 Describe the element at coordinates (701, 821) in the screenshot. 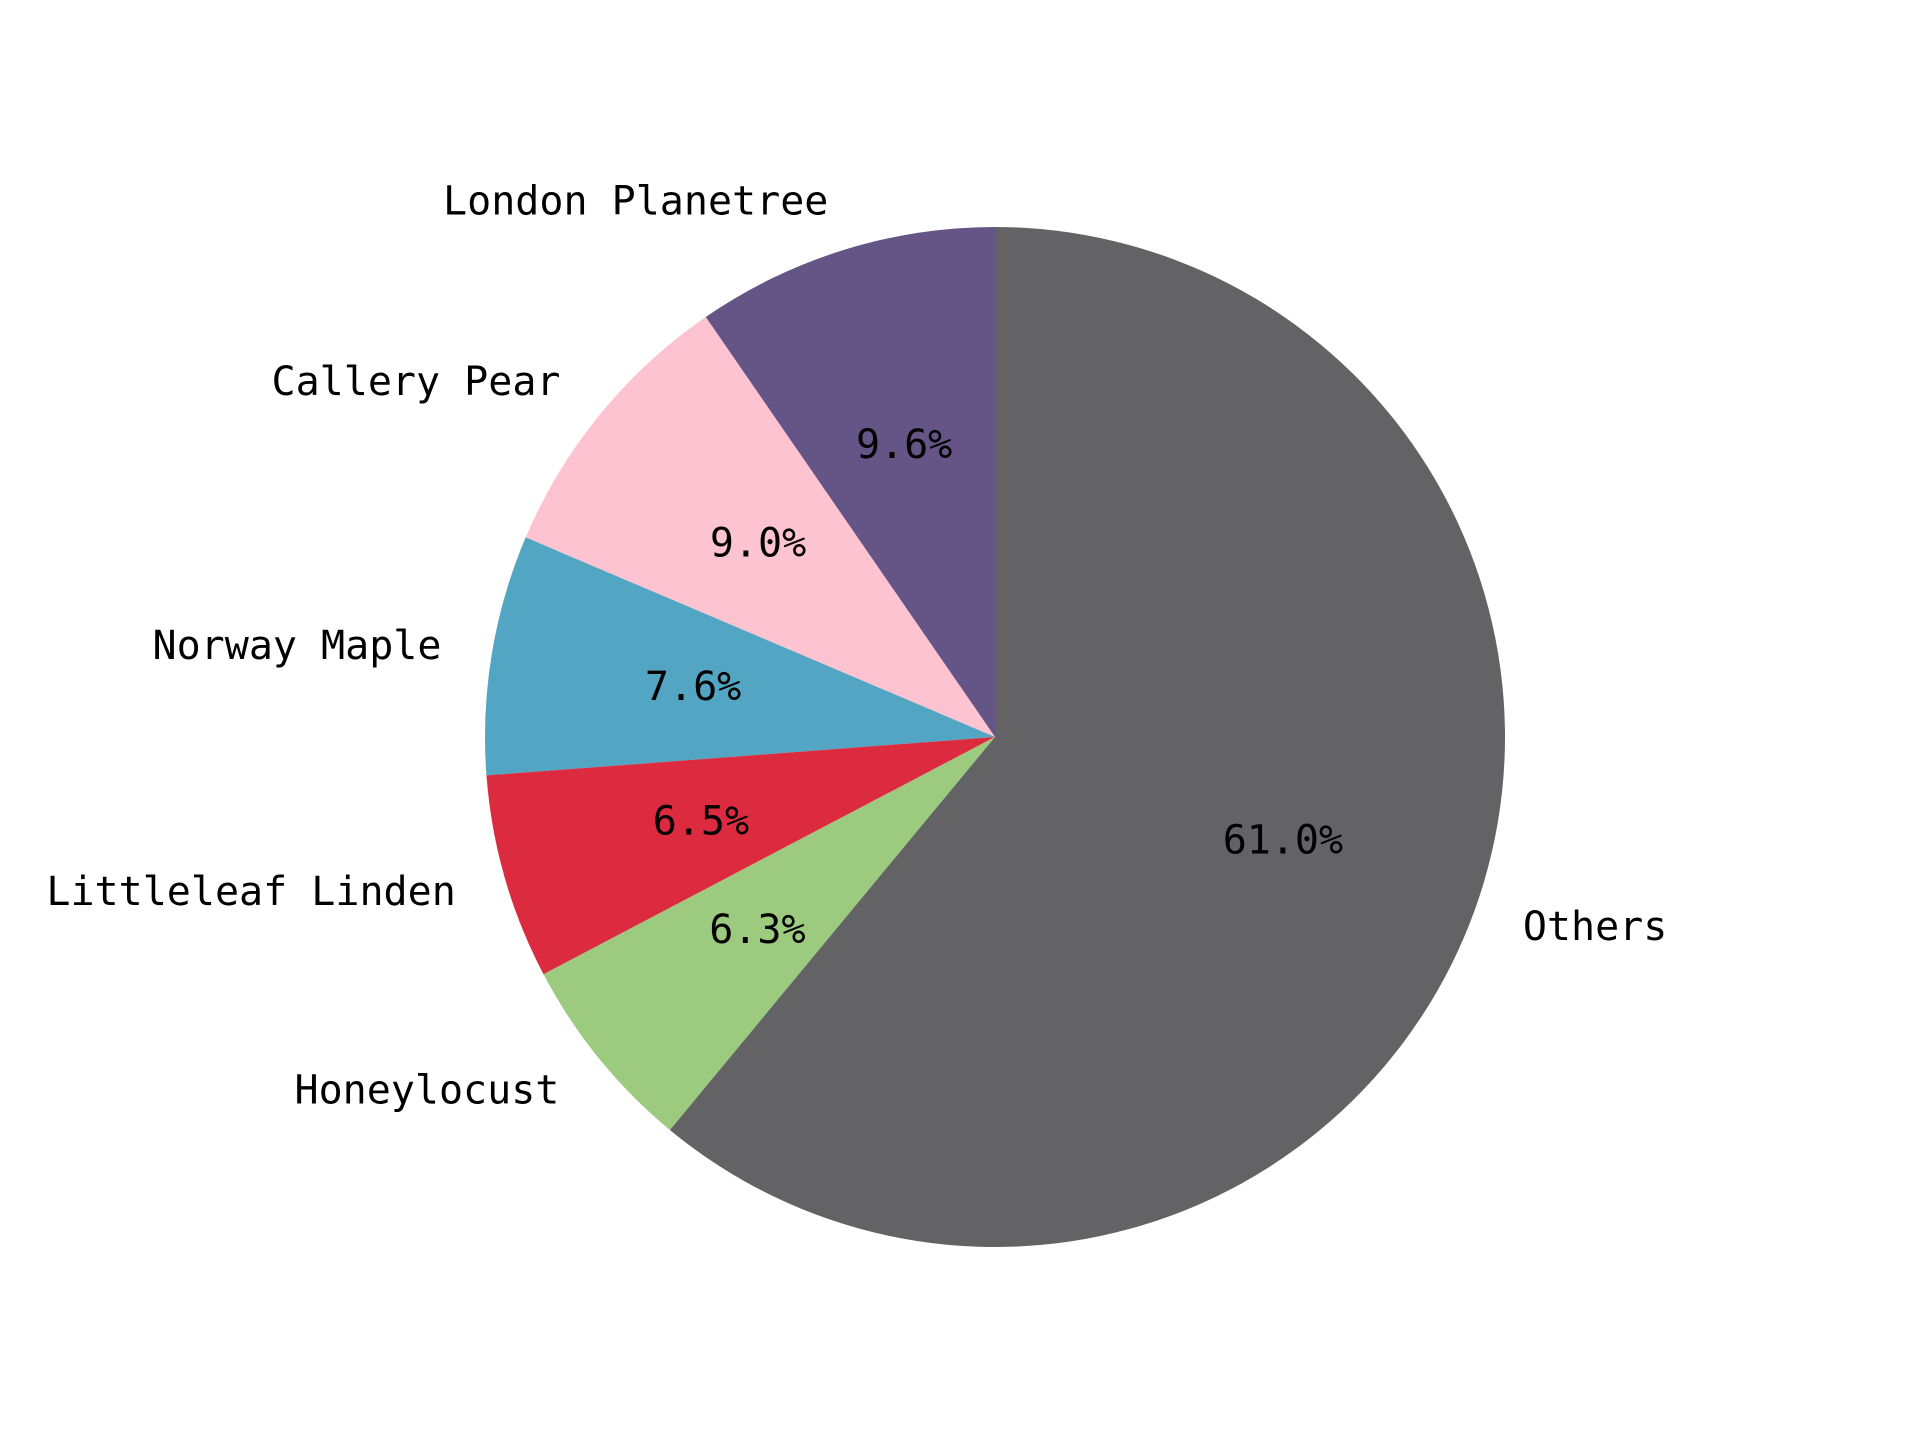

I see `pct-label-littleleaf-linden: 6.5%` at that location.